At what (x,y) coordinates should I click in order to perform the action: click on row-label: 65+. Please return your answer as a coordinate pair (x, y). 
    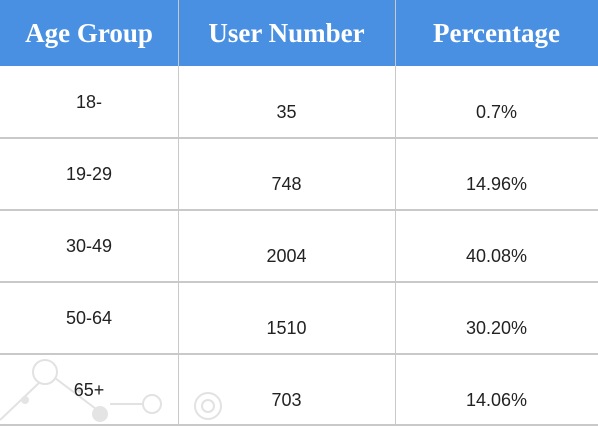
    Looking at the image, I should click on (89, 389).